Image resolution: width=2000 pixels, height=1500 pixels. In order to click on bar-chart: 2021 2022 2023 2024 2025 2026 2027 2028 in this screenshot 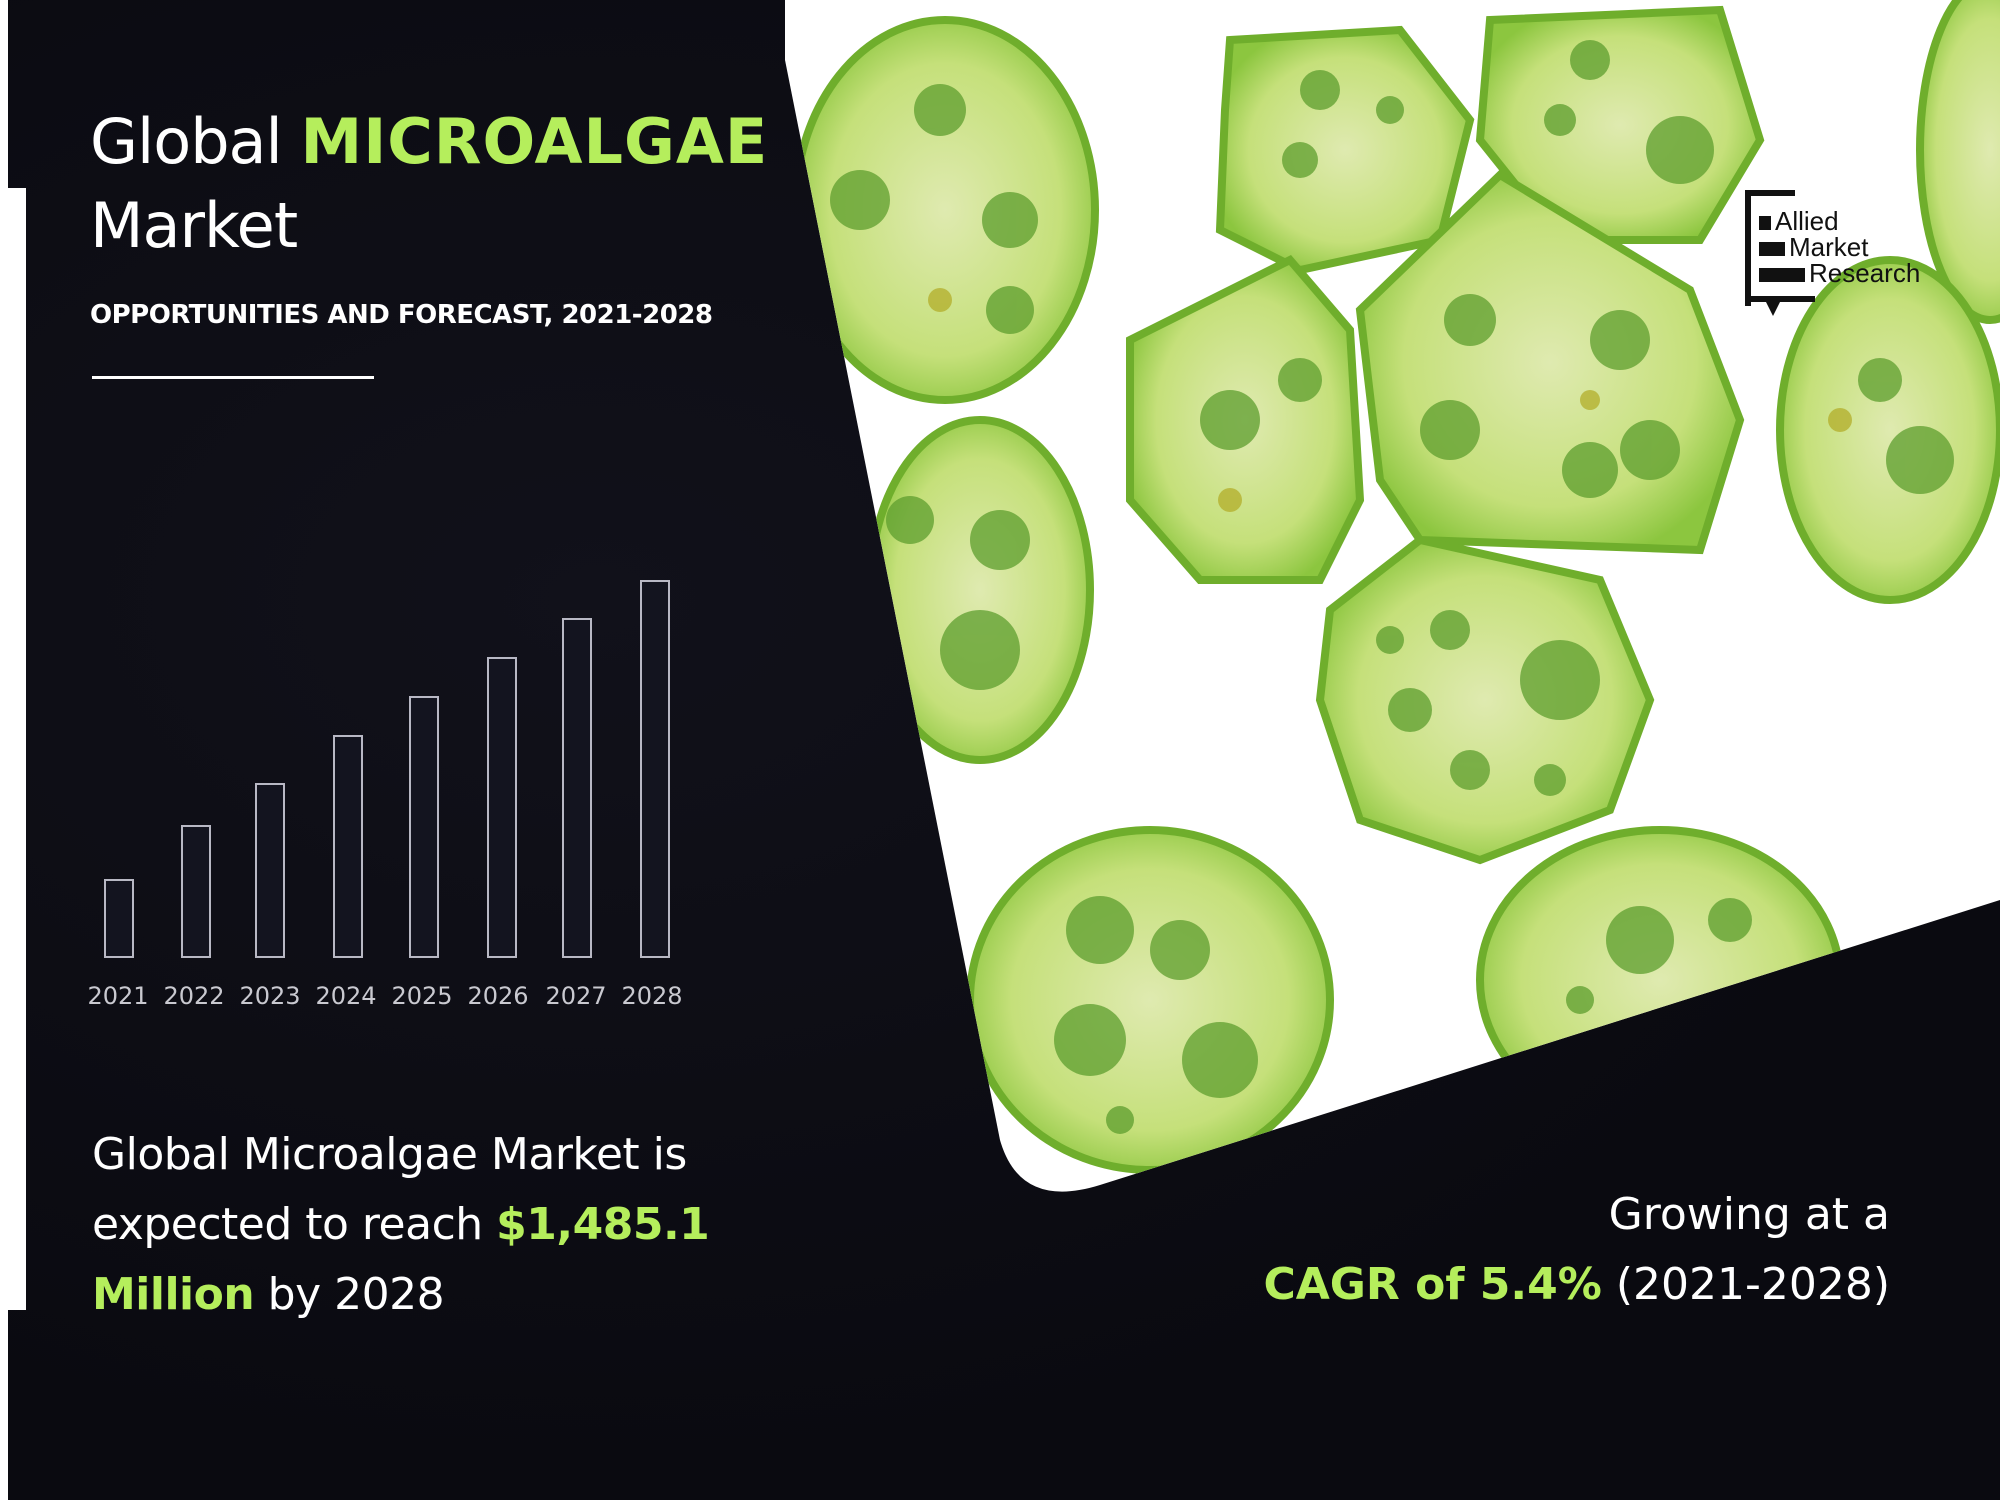, I will do `click(380, 790)`.